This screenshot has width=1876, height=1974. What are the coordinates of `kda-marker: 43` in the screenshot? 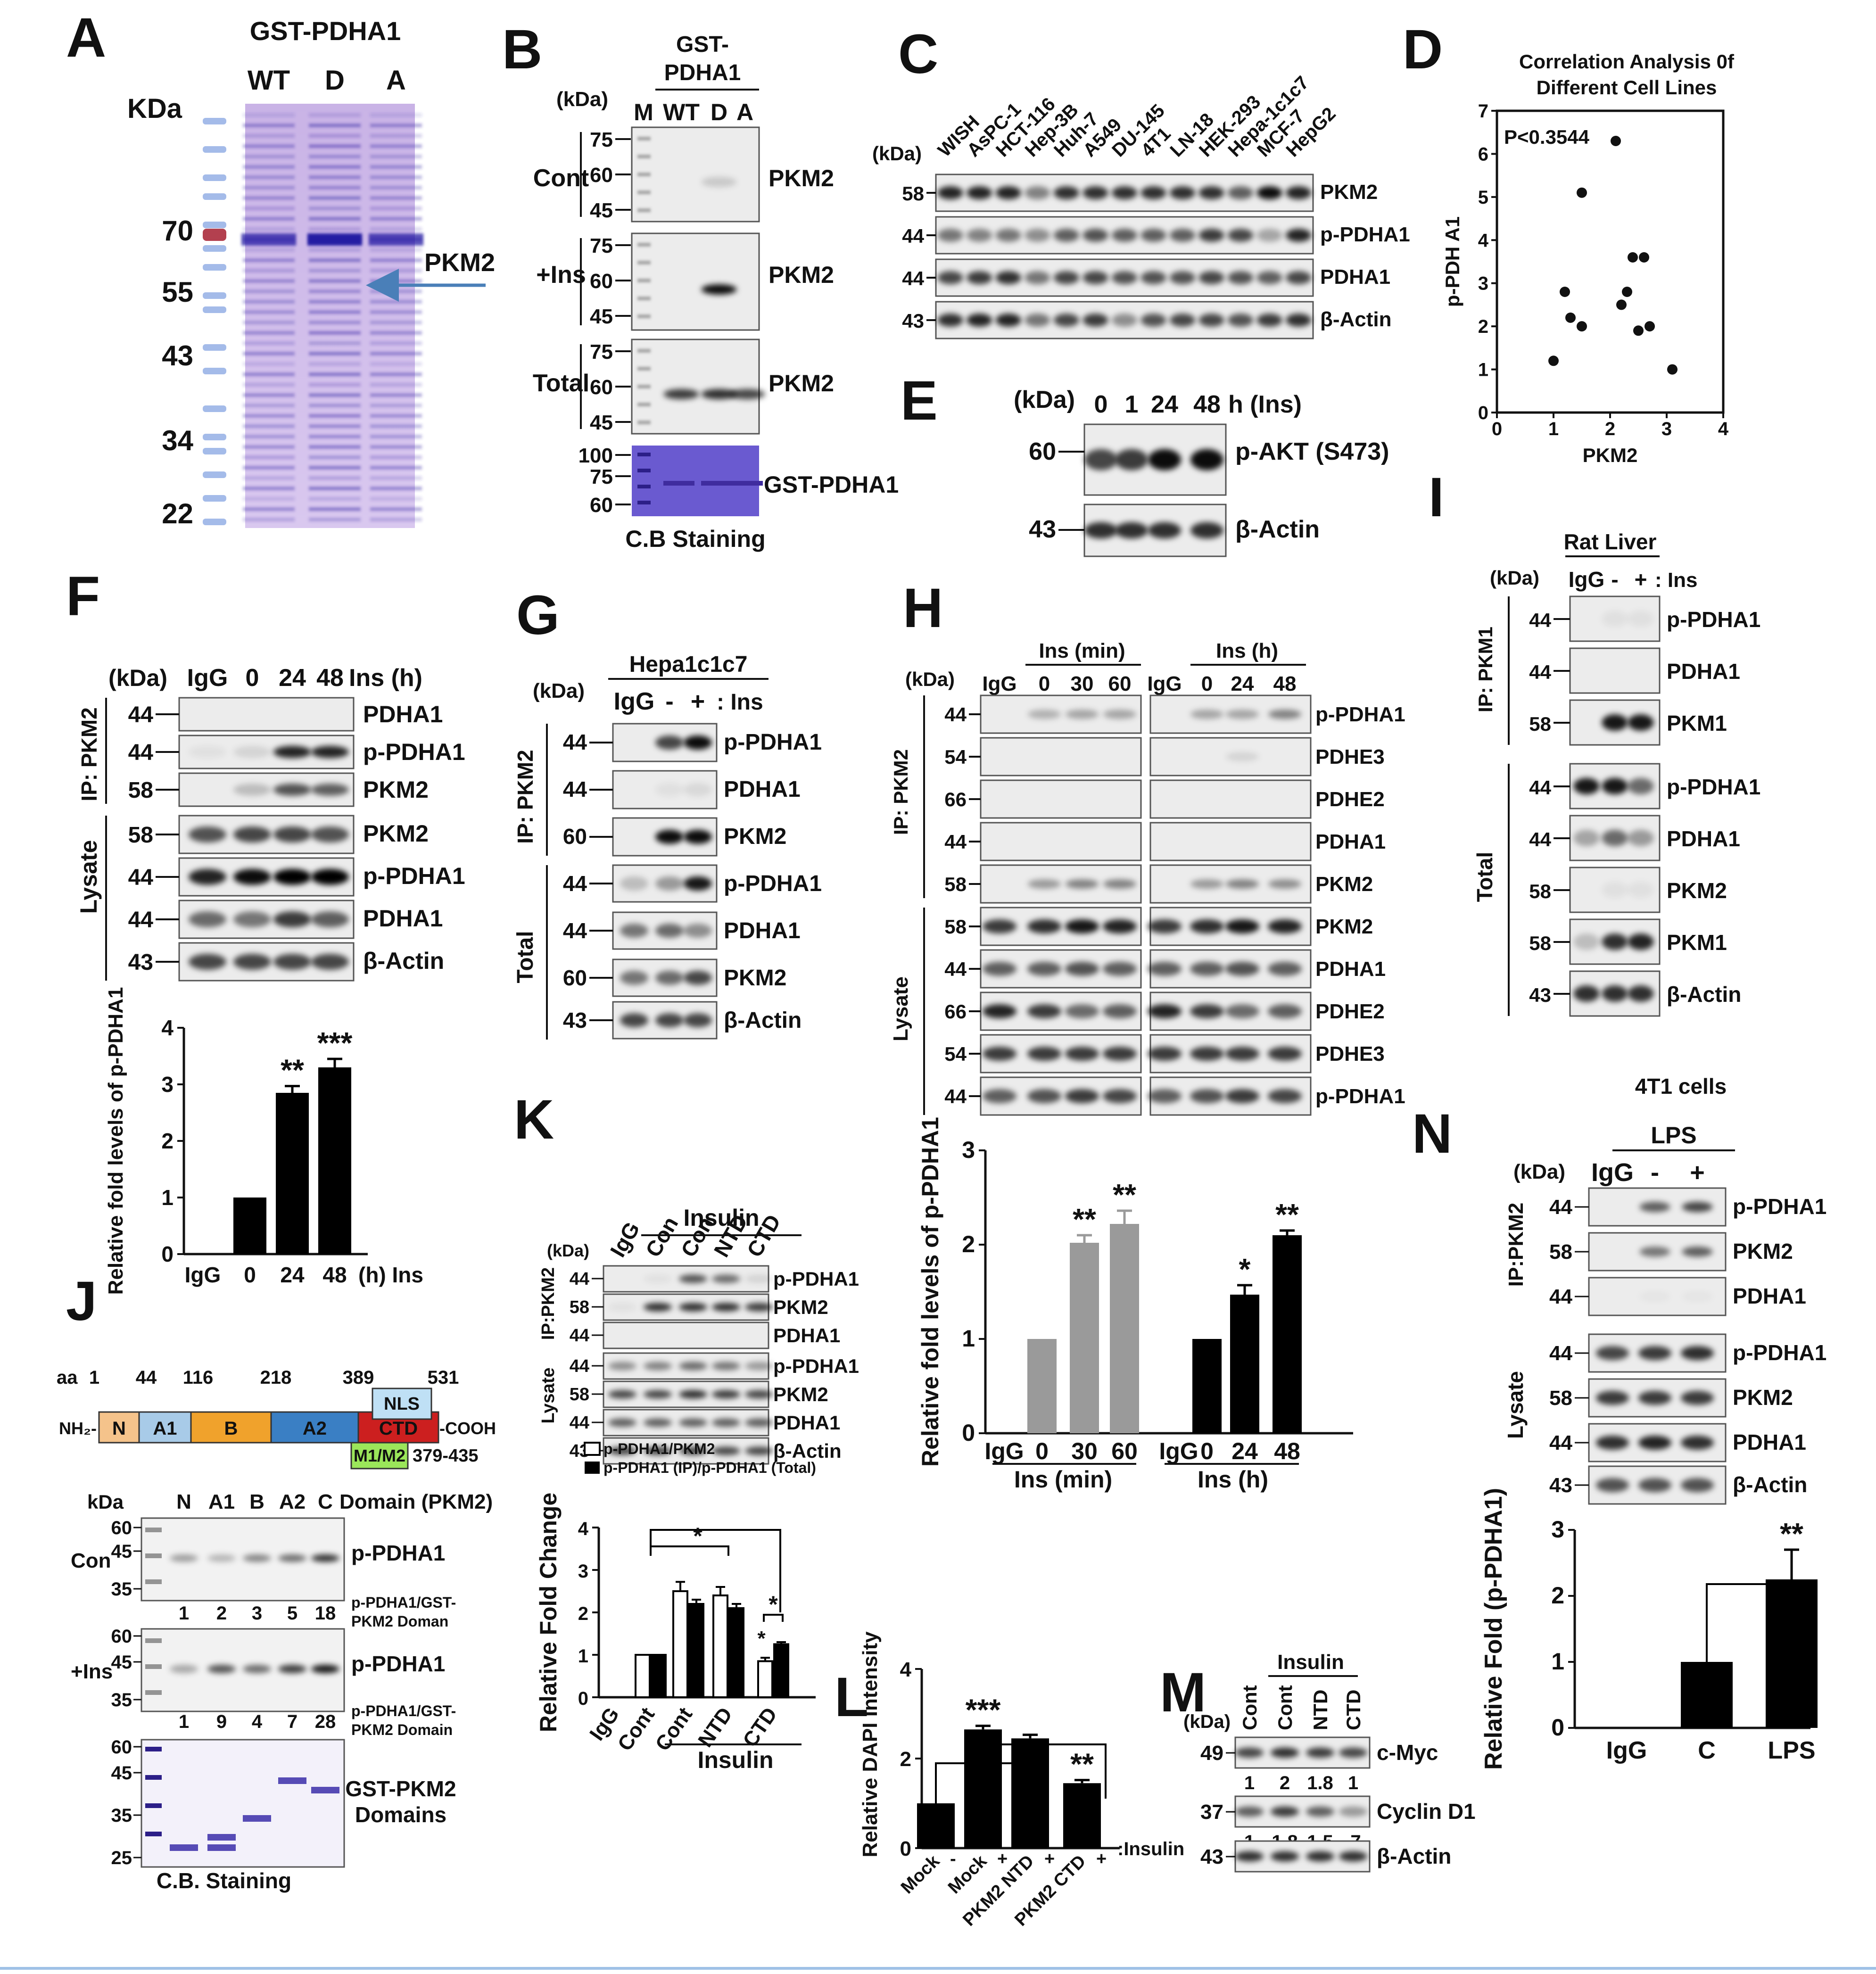 It's located at (140, 962).